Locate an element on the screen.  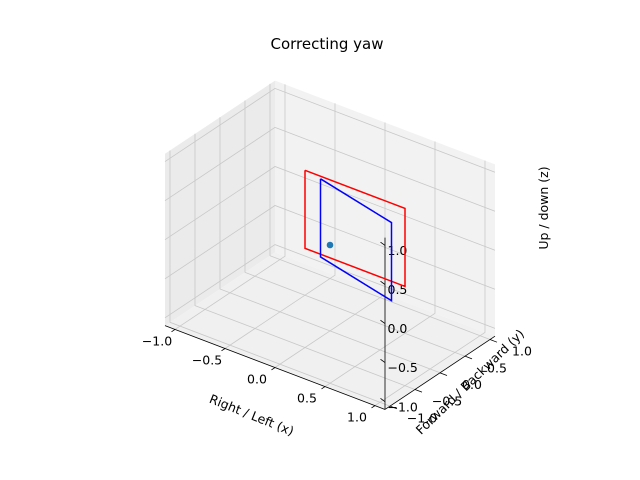
x-tick-label: −1.0 is located at coordinates (157, 340).